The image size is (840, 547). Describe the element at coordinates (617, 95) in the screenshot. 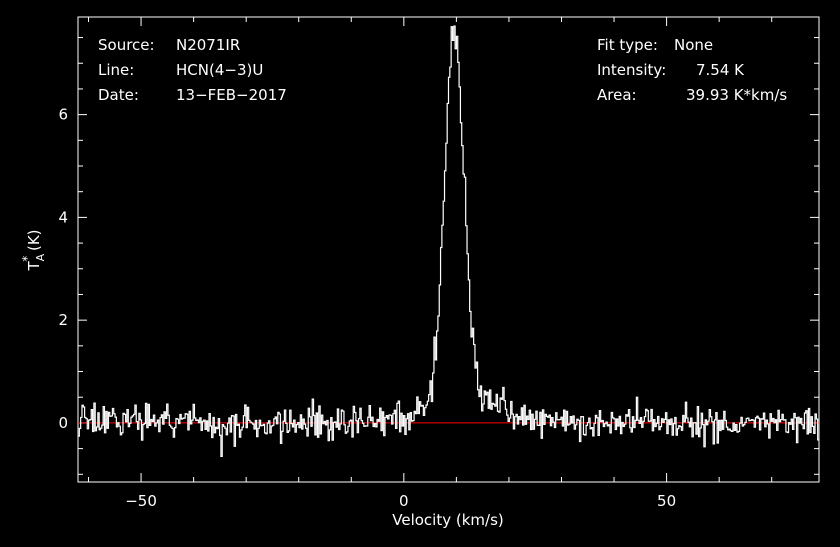

I see `area-label: Area:` at that location.